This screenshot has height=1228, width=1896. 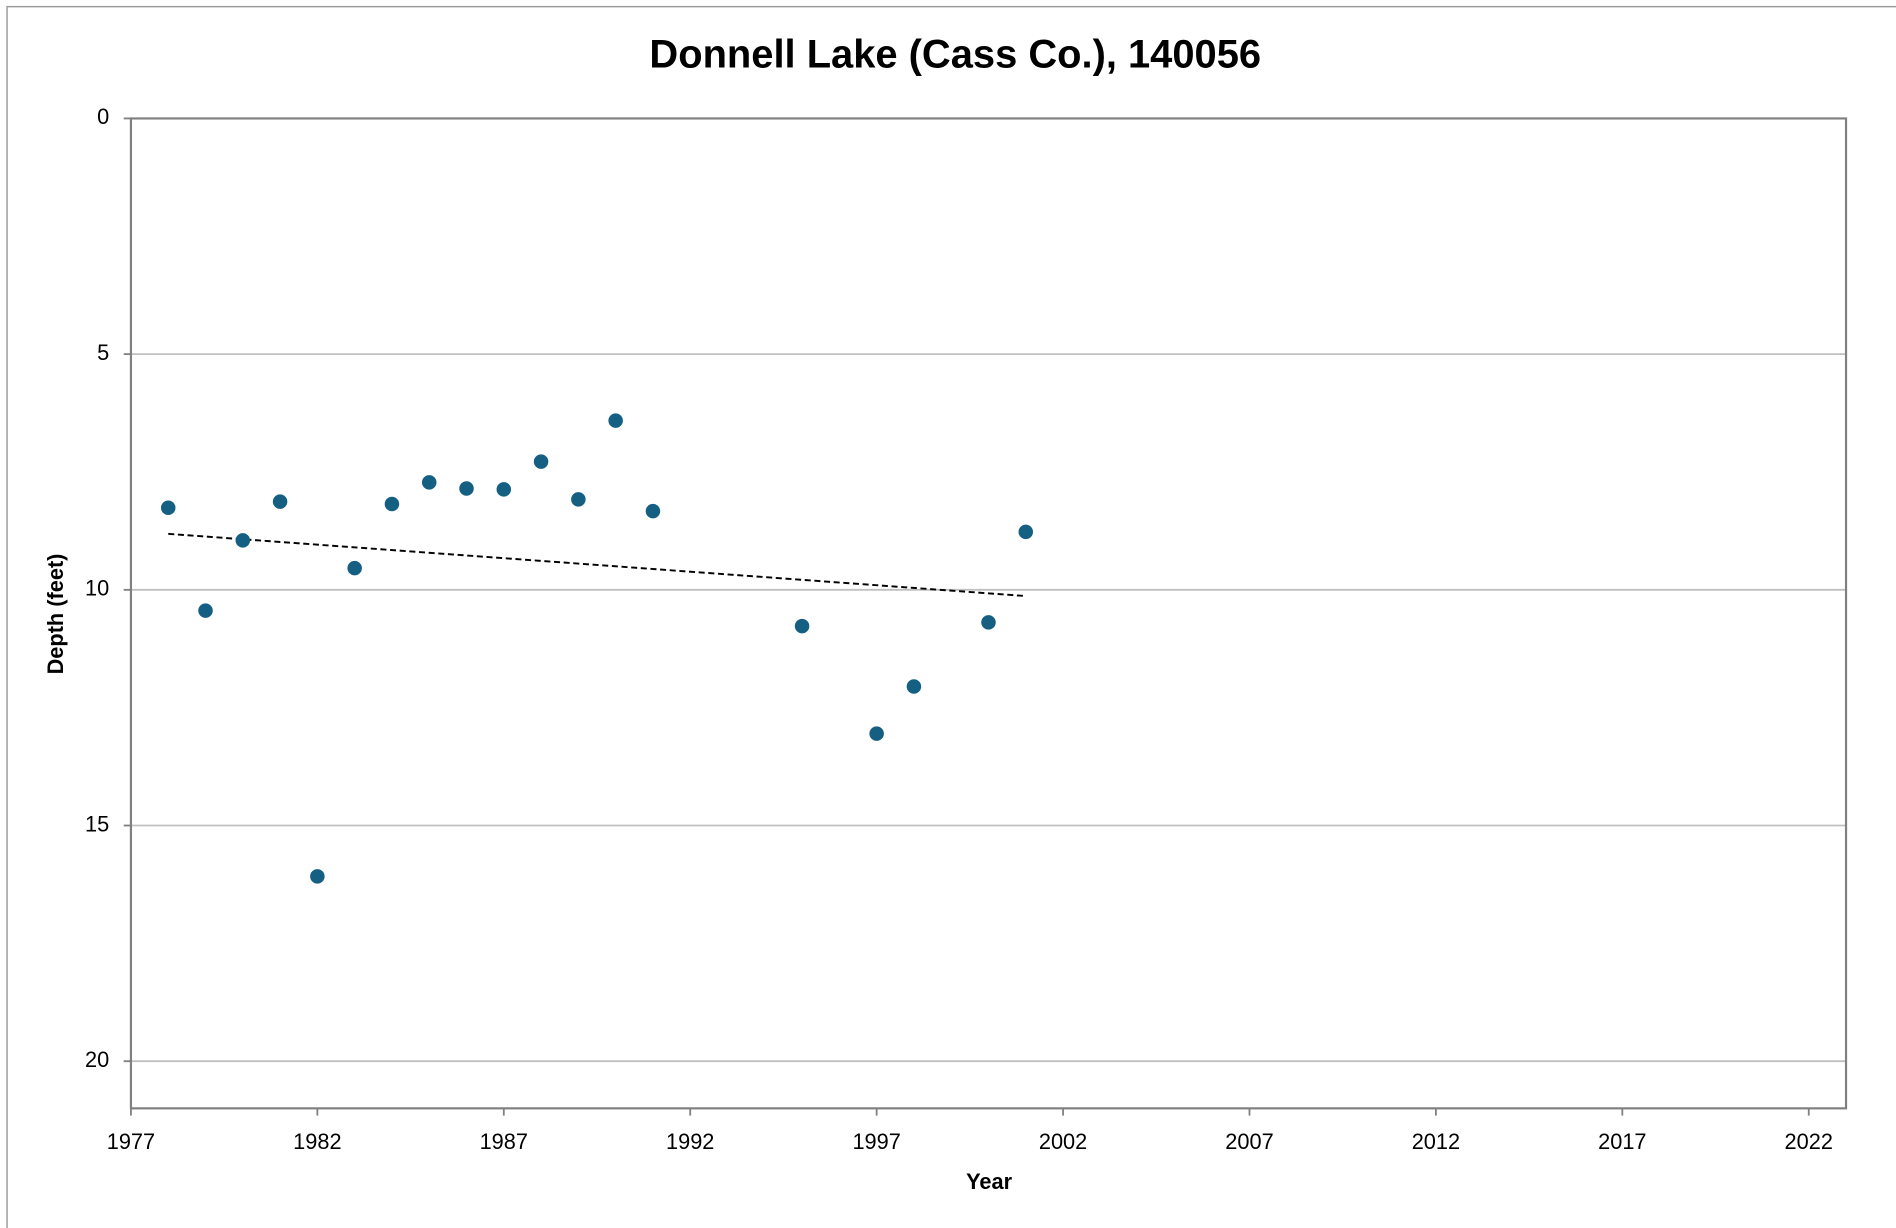 What do you see at coordinates (1622, 1141) in the screenshot?
I see `x-tick-label: 2017` at bounding box center [1622, 1141].